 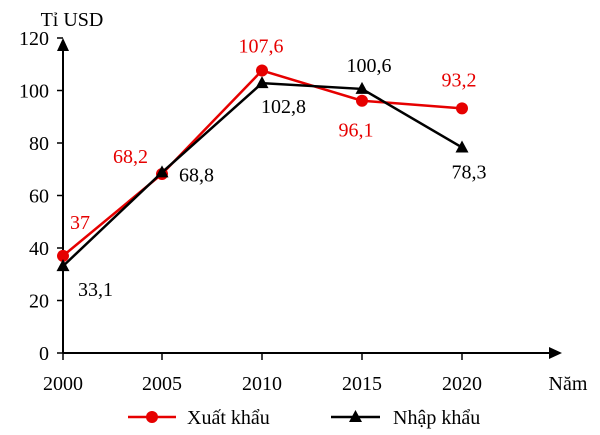 What do you see at coordinates (568, 384) in the screenshot?
I see `x-axis-title: Năm` at bounding box center [568, 384].